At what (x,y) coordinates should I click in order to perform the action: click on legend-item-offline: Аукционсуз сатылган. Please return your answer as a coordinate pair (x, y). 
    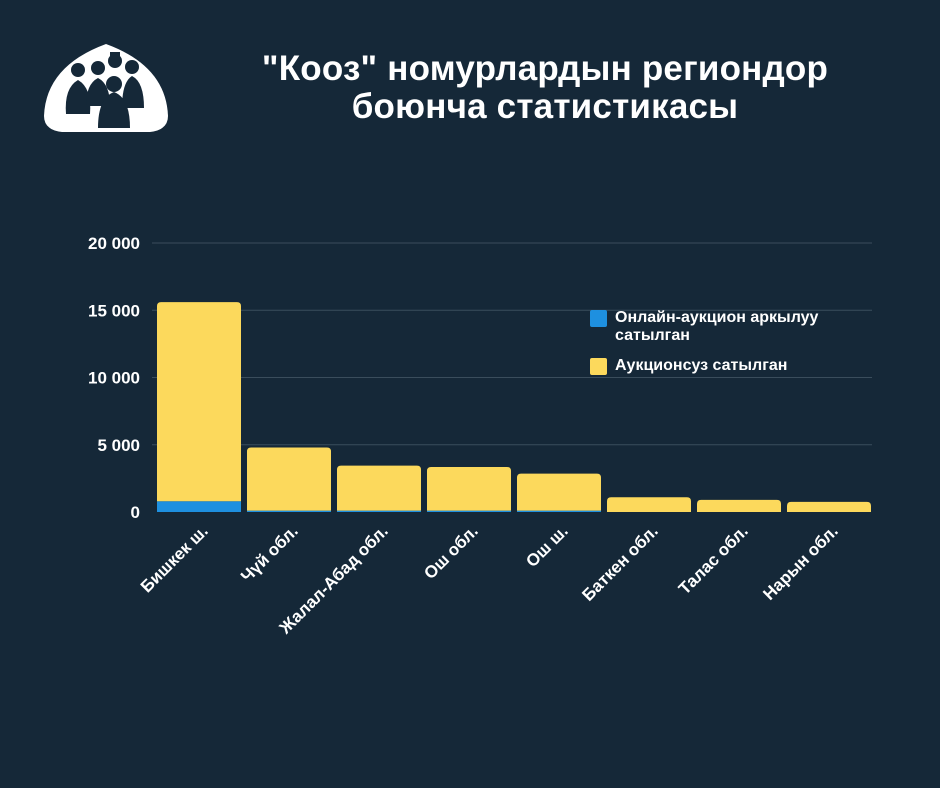
    Looking at the image, I should click on (712, 366).